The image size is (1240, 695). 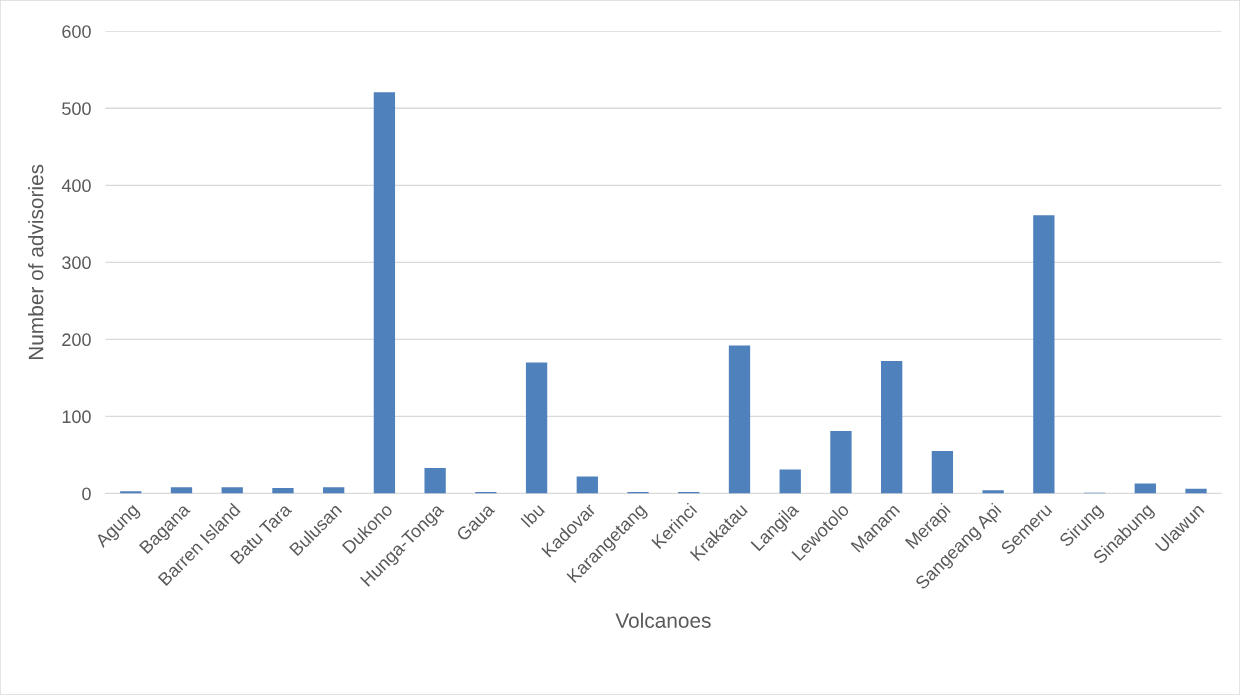 What do you see at coordinates (76, 340) in the screenshot?
I see `y-tick-label: 200` at bounding box center [76, 340].